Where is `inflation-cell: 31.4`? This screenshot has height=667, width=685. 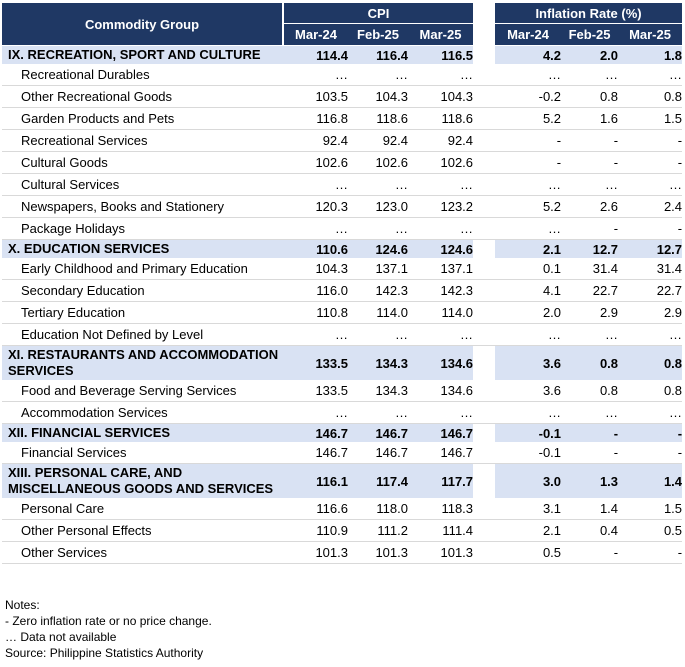 inflation-cell: 31.4 is located at coordinates (590, 269).